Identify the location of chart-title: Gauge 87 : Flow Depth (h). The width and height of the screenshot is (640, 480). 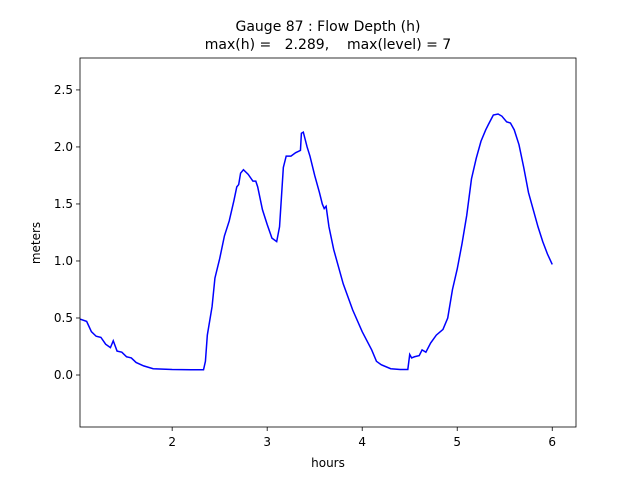
(328, 27).